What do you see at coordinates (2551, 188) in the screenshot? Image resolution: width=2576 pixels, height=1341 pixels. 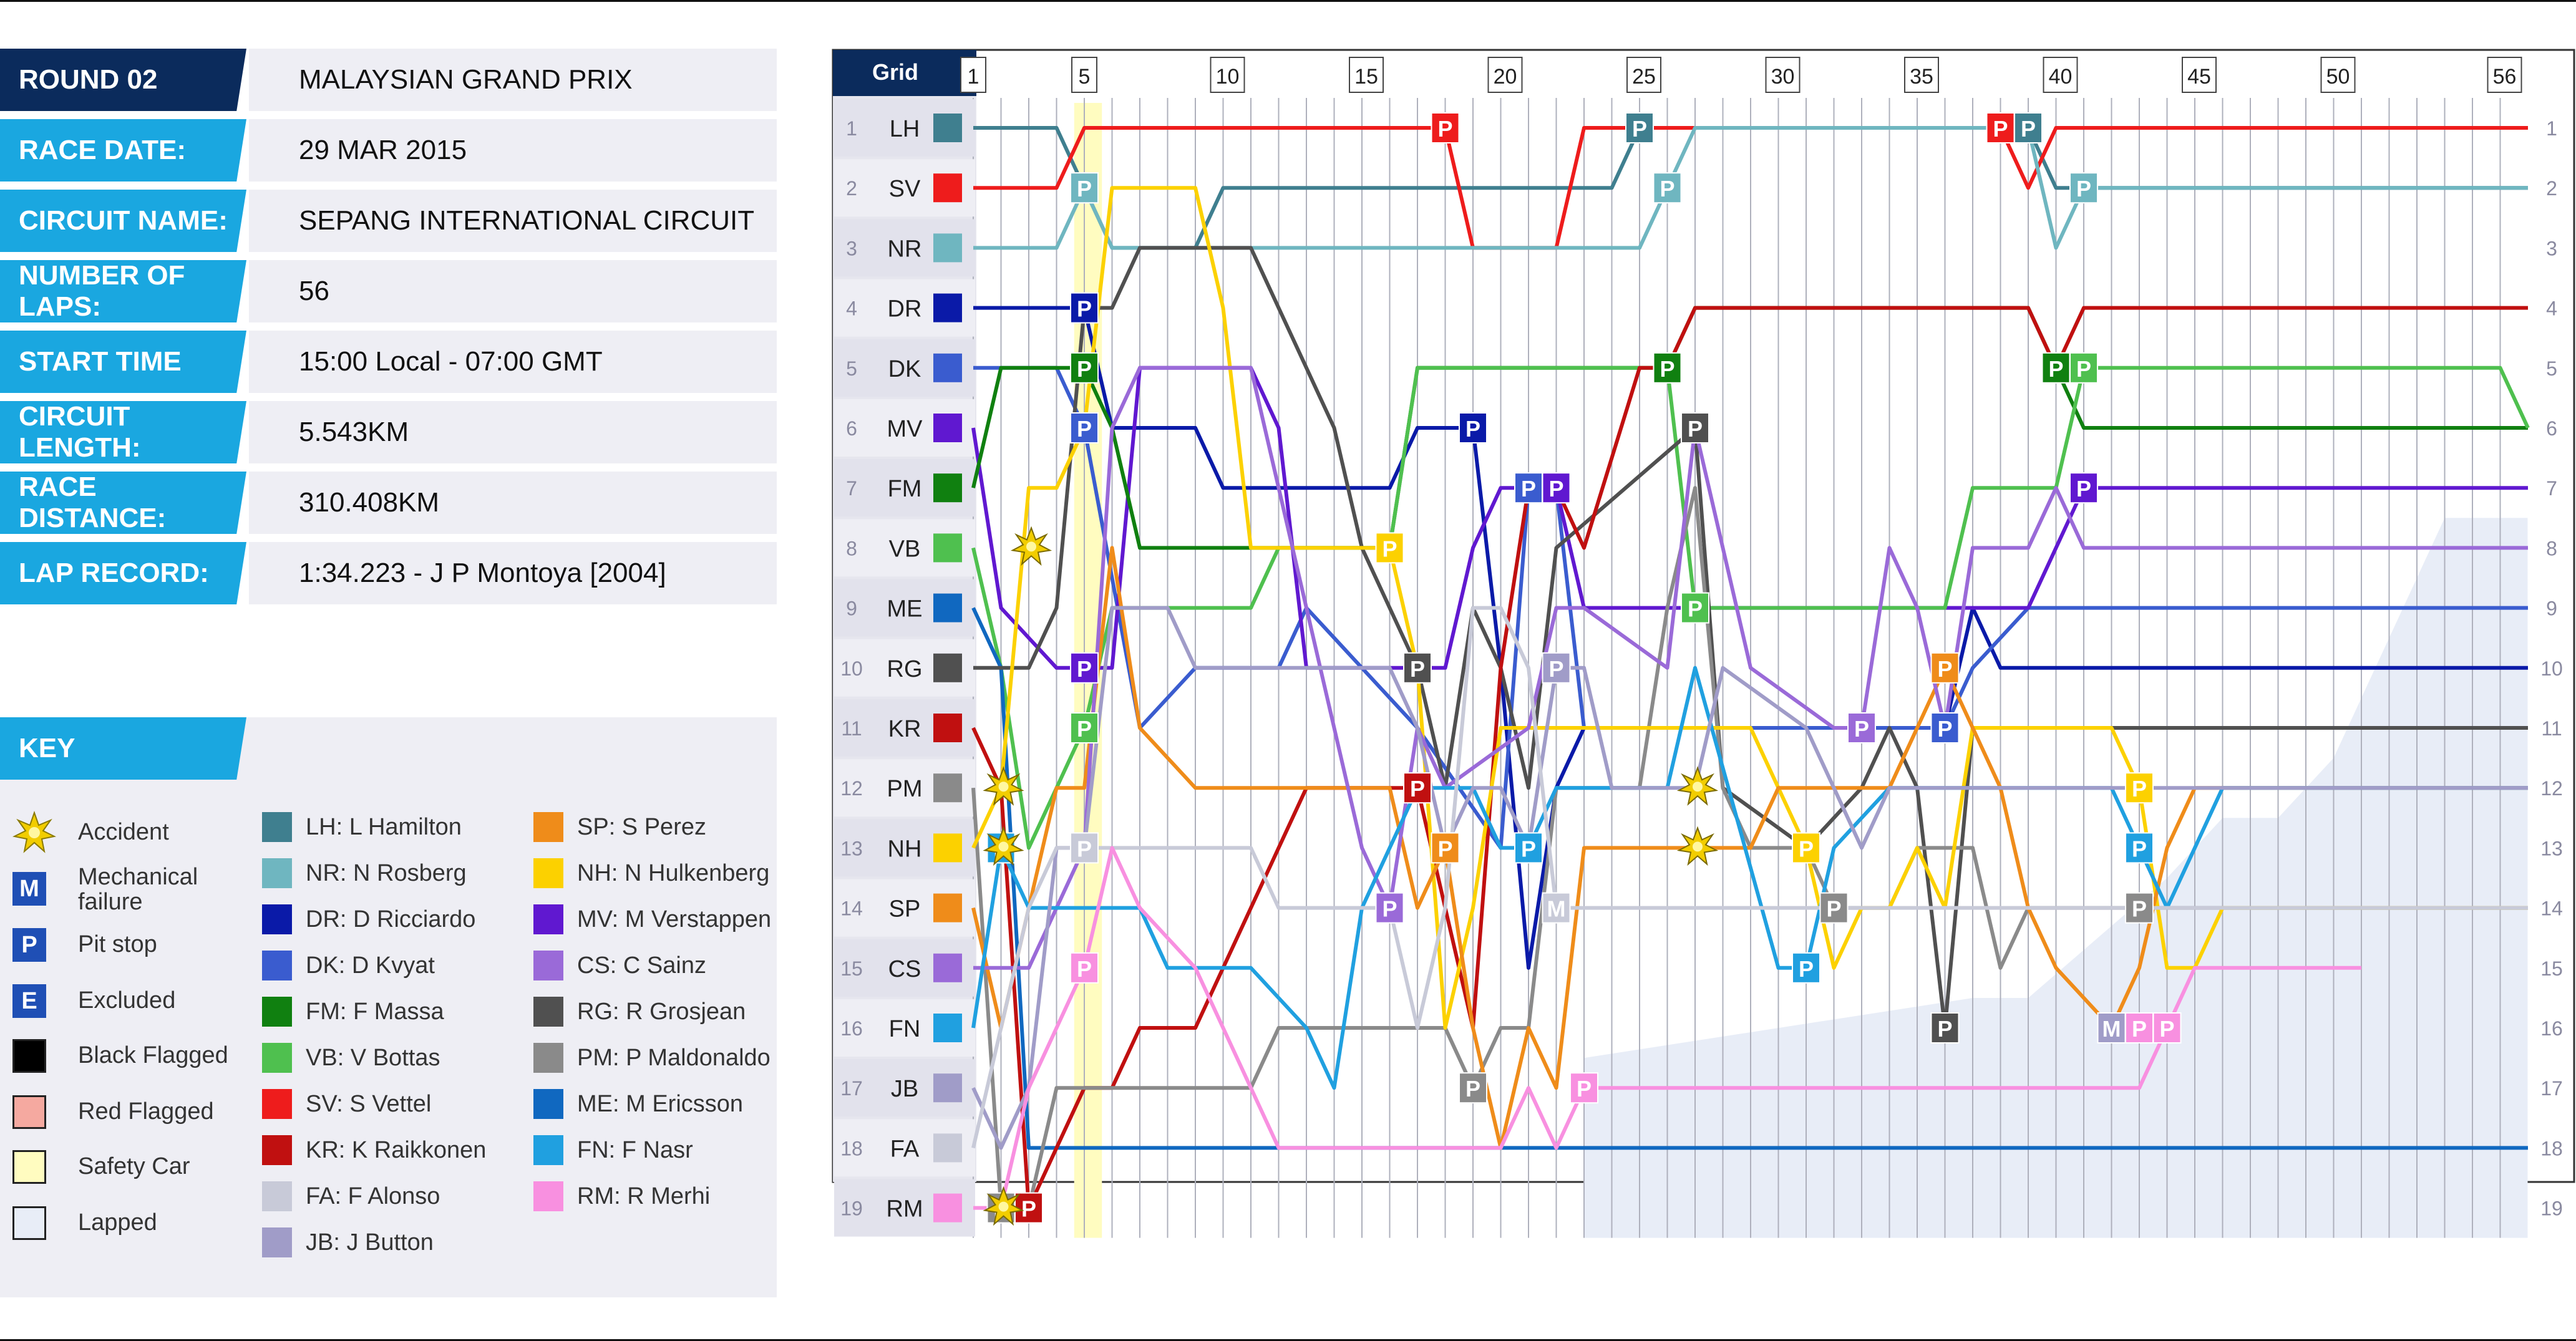 I see `position-number-right: 2` at bounding box center [2551, 188].